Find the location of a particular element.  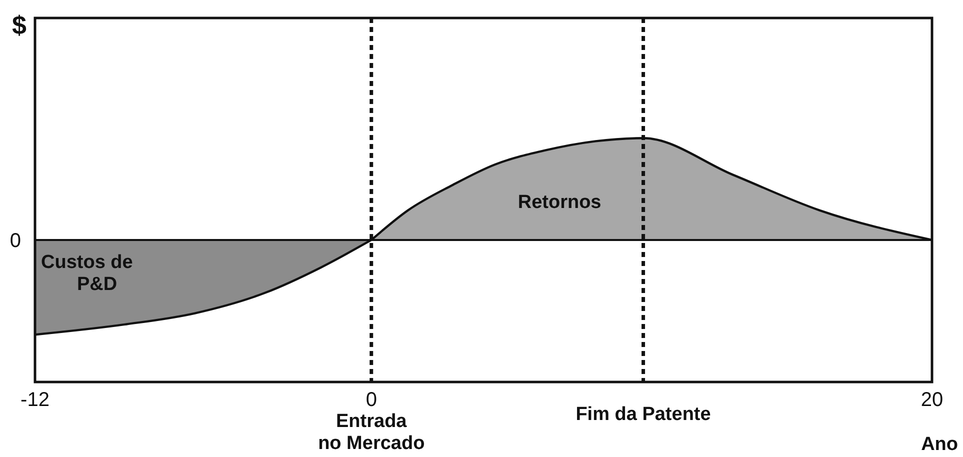

x-tick-label: 0 is located at coordinates (371, 400).